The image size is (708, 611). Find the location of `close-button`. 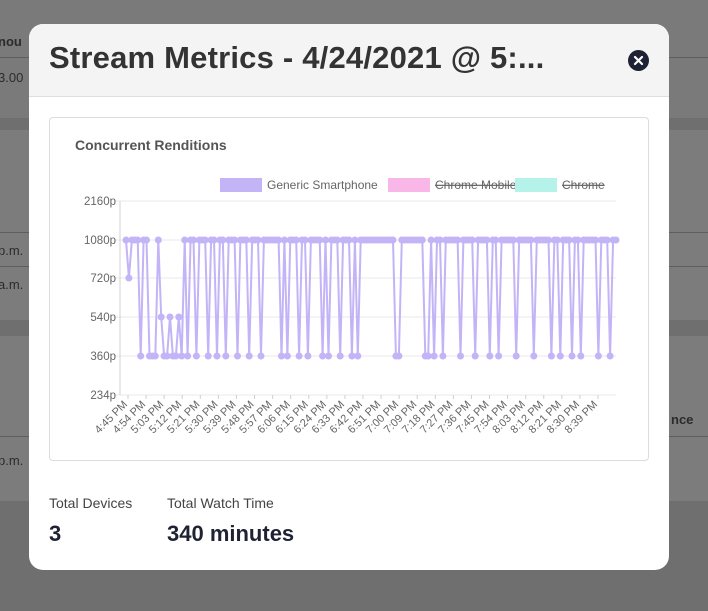

close-button is located at coordinates (638, 60).